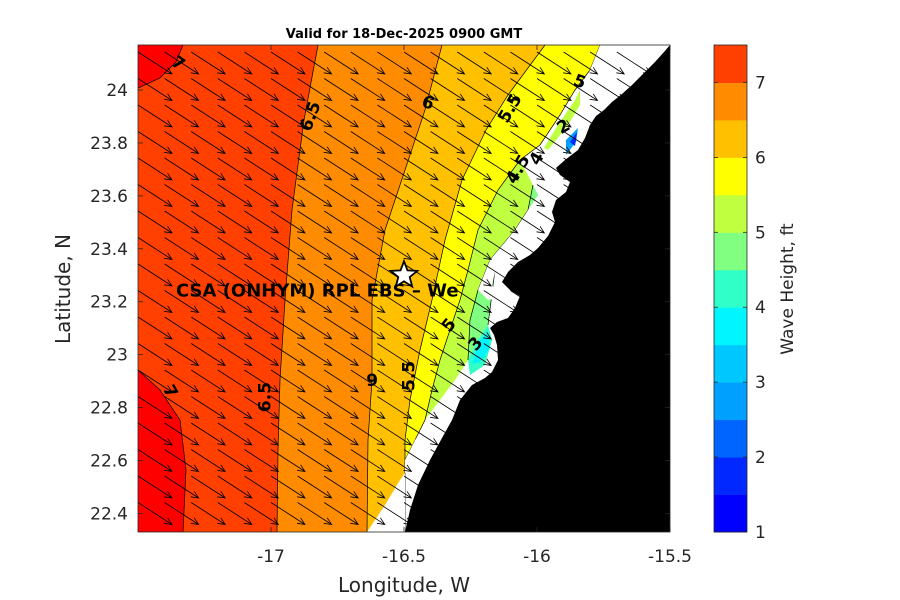 The height and width of the screenshot is (600, 900). Describe the element at coordinates (109, 250) in the screenshot. I see `y-tick-label: 23.4` at that location.